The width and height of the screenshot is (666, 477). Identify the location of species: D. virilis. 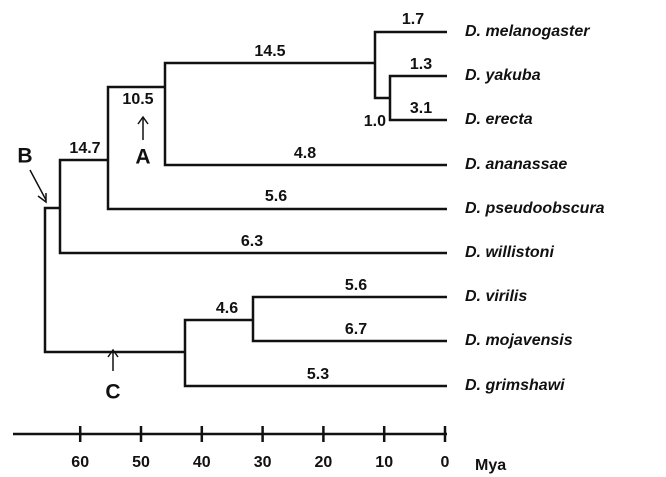
(496, 296).